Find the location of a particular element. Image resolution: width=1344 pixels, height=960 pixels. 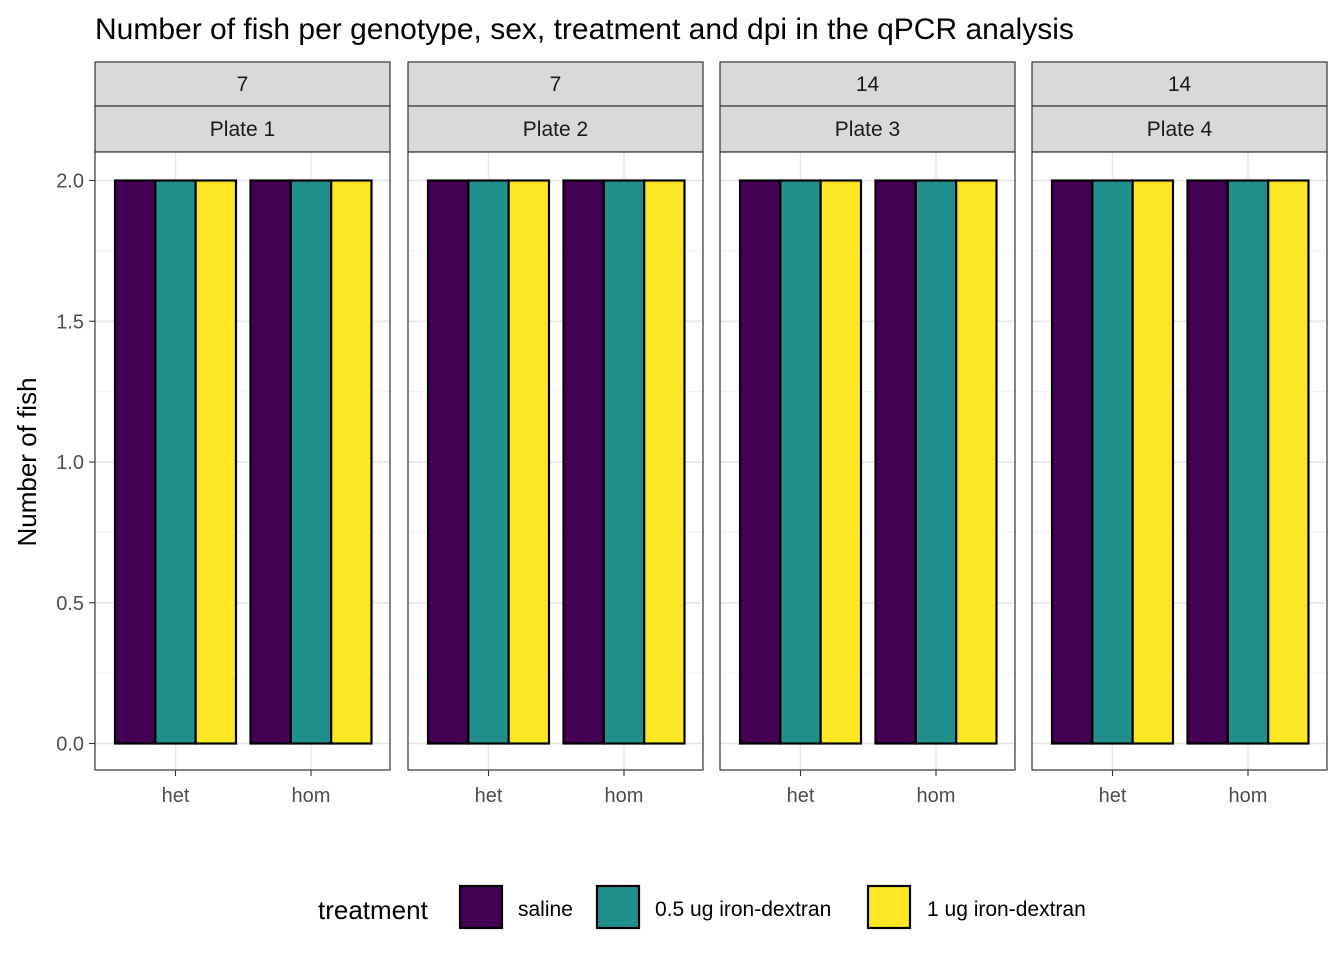

y-tick-label: 1.0 is located at coordinates (70, 463).